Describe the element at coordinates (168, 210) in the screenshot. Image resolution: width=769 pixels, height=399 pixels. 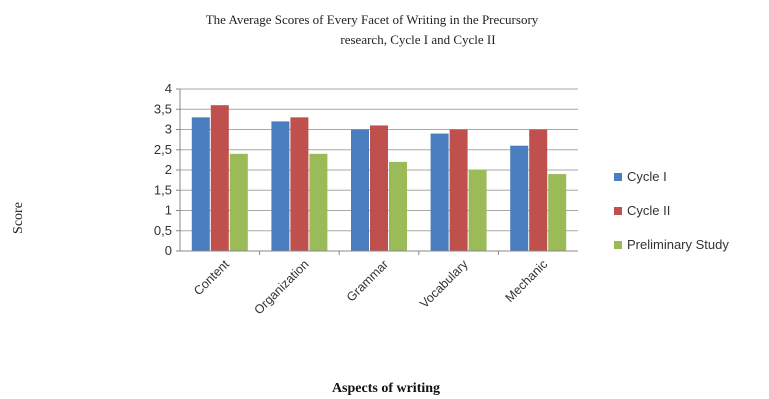
I see `y-tick-label: 1` at that location.